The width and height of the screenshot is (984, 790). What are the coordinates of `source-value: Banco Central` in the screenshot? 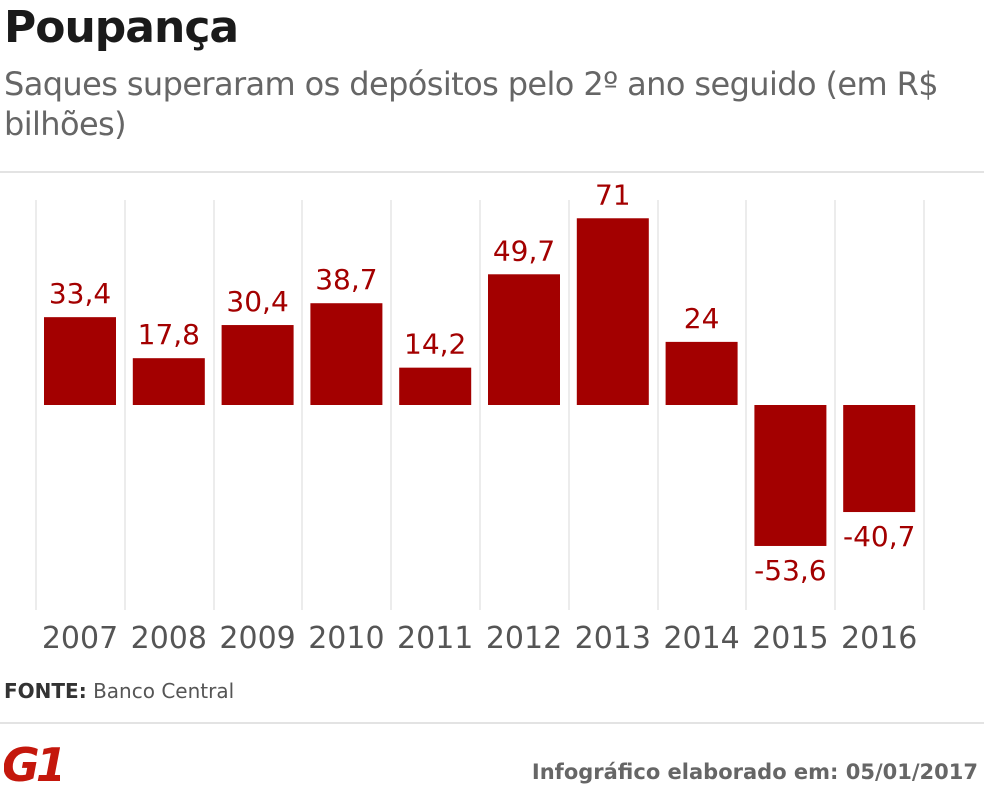 It's located at (164, 691).